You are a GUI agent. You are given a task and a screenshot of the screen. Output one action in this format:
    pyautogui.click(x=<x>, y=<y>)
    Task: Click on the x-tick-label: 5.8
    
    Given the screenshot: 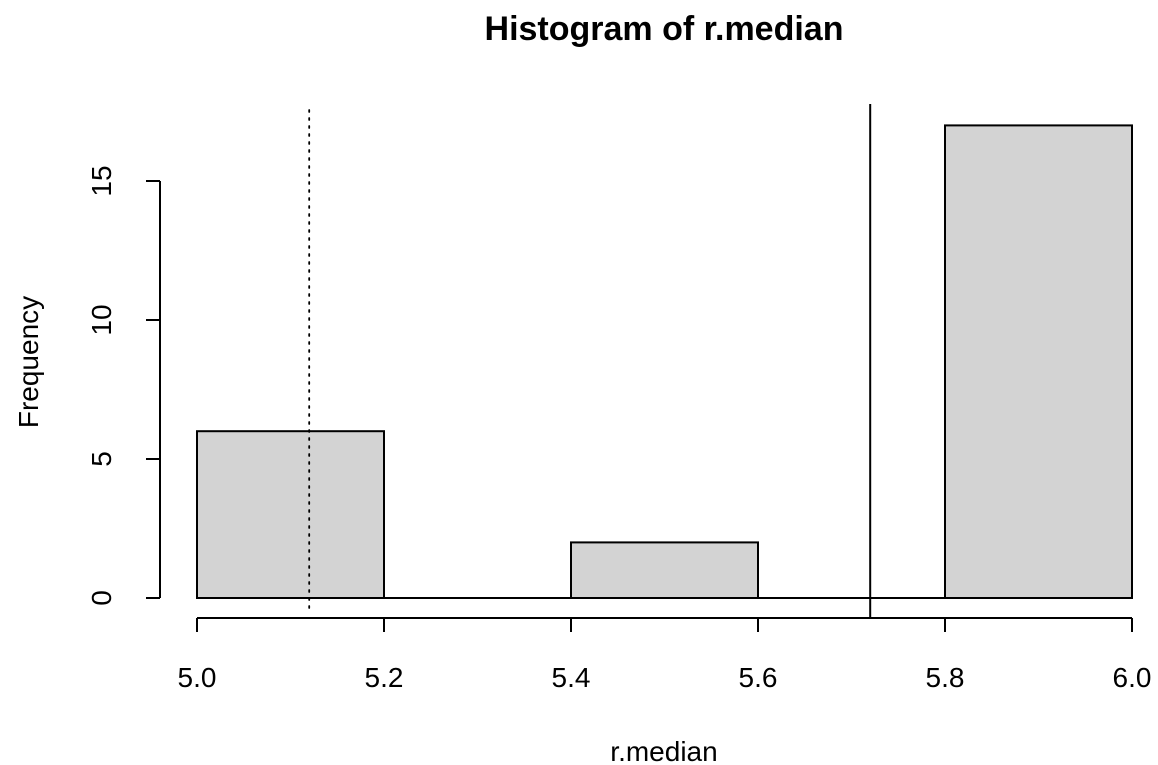 What is the action you would take?
    pyautogui.click(x=945, y=677)
    